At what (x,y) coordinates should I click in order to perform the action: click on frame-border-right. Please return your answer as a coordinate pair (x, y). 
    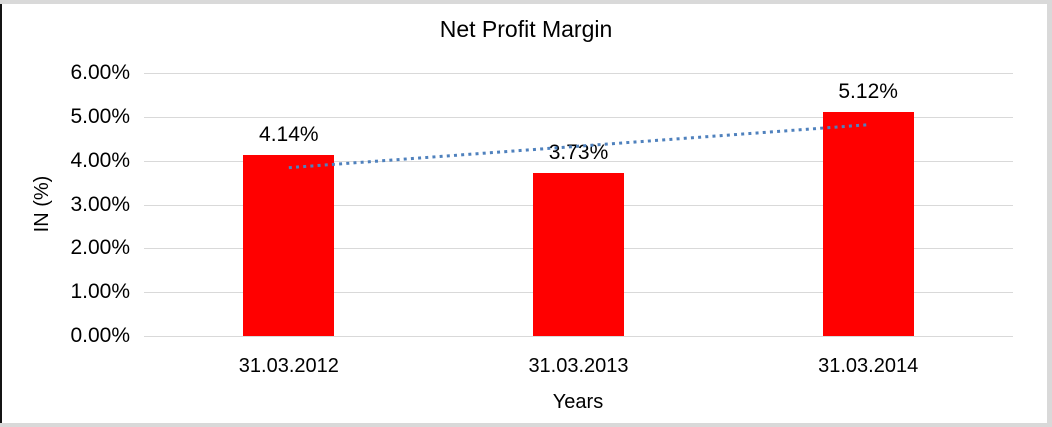
    Looking at the image, I should click on (1049, 213).